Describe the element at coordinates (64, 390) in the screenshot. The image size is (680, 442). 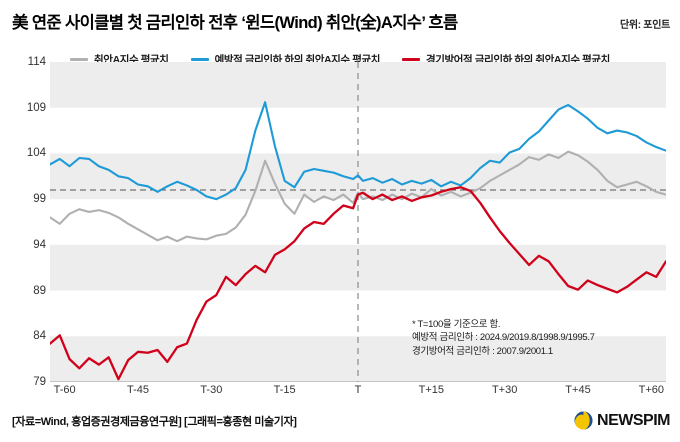
I see `x-tick-label-0: T-60` at that location.